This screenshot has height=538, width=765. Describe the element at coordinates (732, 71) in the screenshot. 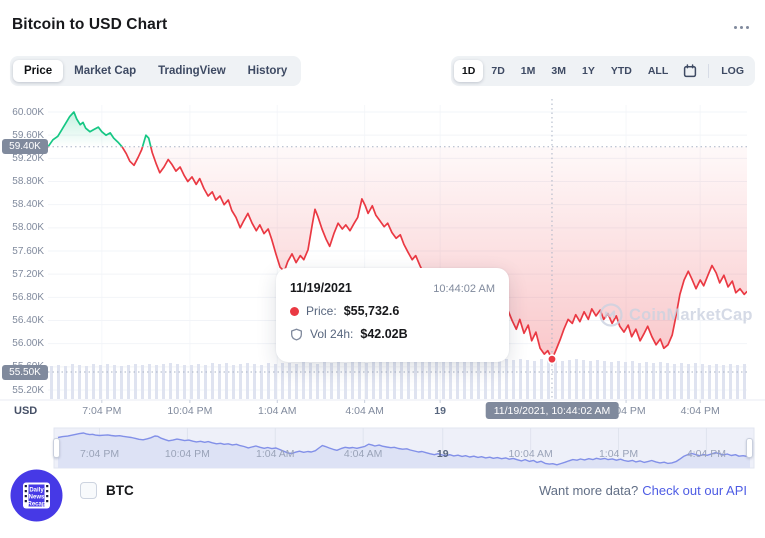

I see `log-scale-button: LOG` at that location.